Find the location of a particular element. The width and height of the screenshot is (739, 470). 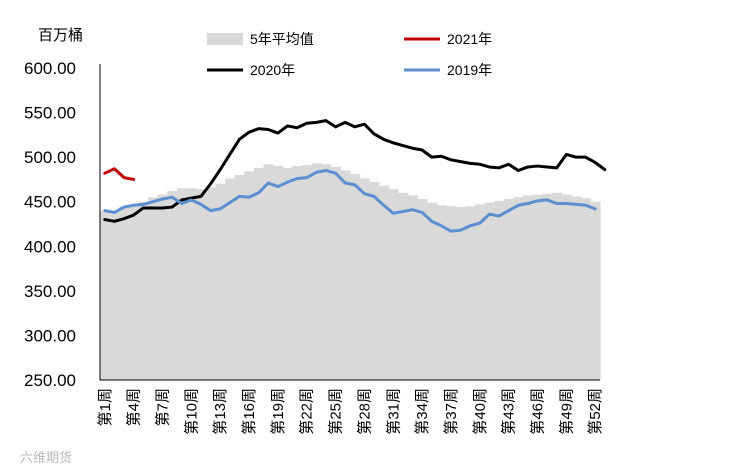

y-tick-label: 600.00 is located at coordinates (50, 68).